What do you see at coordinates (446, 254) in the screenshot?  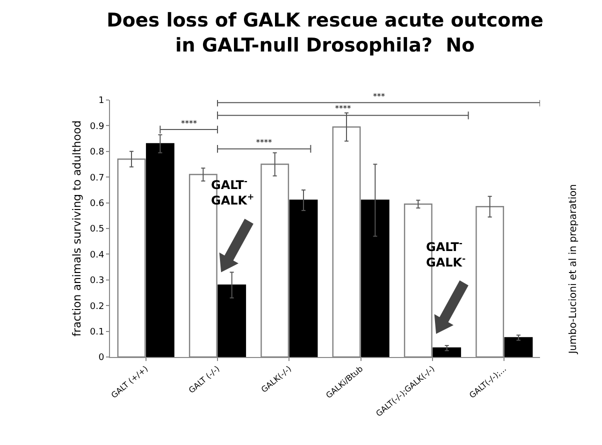 I see `annotation: GALT$^{-}$ GALK$^{-}$` at bounding box center [446, 254].